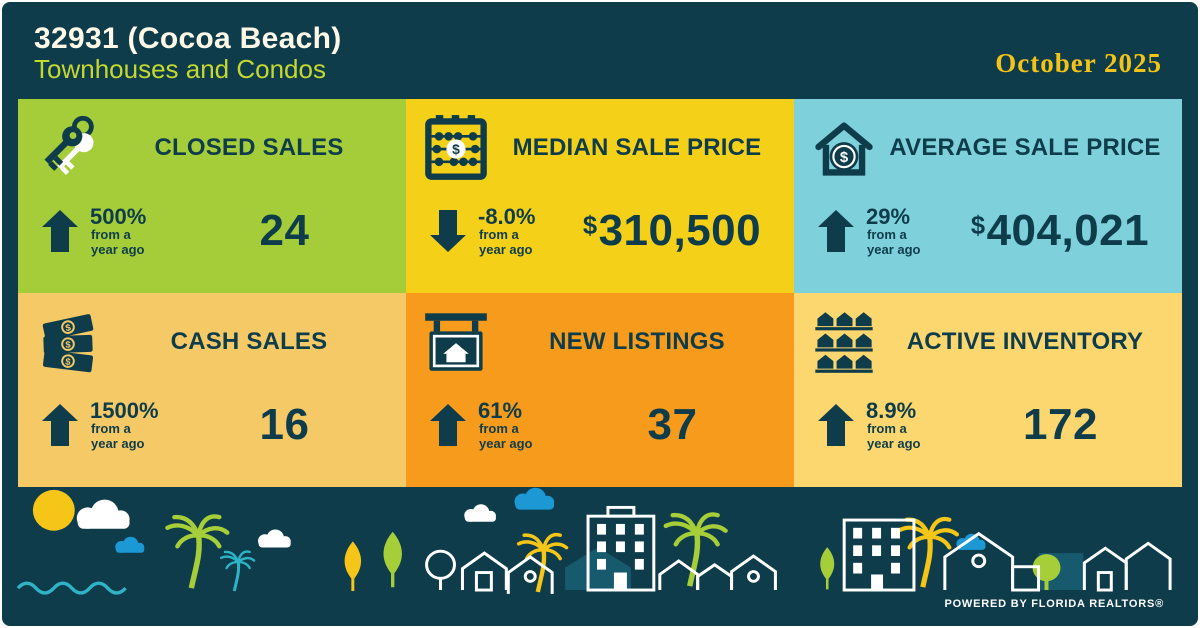 This screenshot has width=1200, height=628. Describe the element at coordinates (68, 148) in the screenshot. I see `keys-icon` at that location.